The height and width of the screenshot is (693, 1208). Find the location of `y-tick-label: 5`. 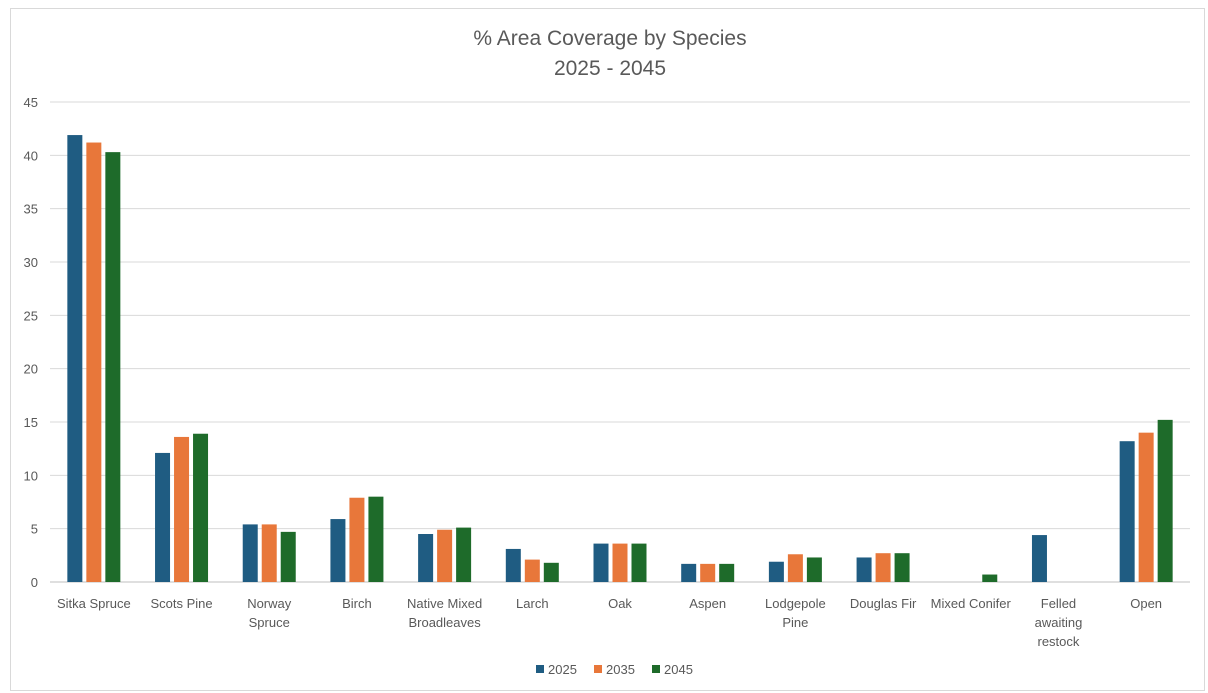

y-tick-label: 5 is located at coordinates (34, 529).